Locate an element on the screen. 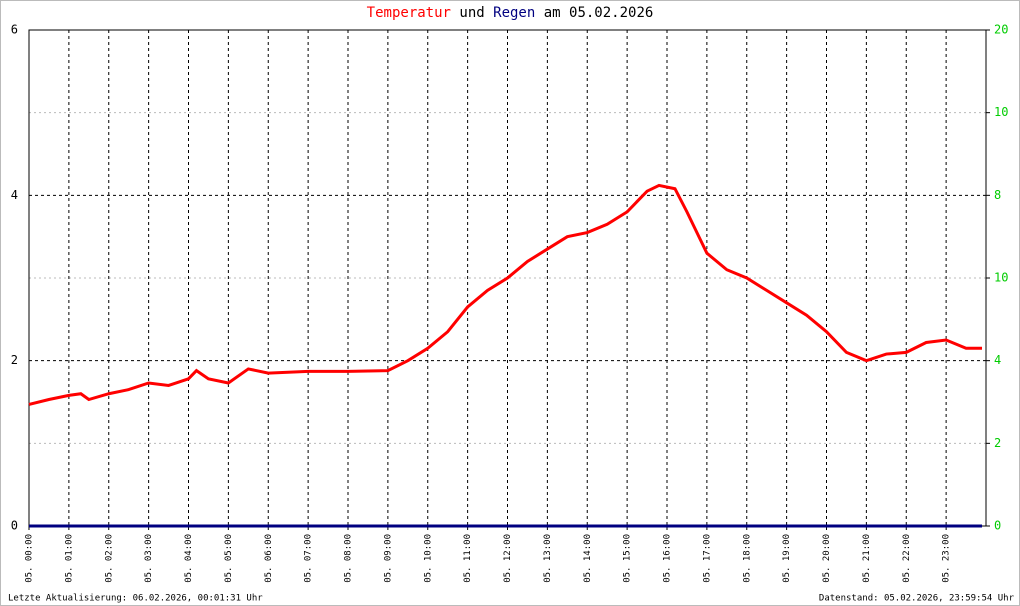 The width and height of the screenshot is (1020, 606). x-tick-label: 05. 10:00 is located at coordinates (428, 558).